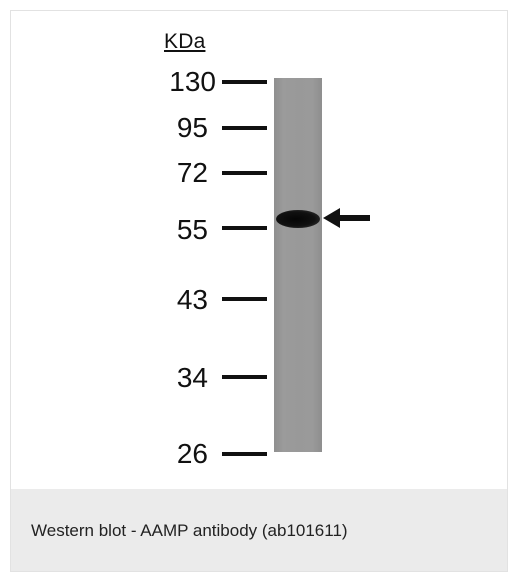  I want to click on unit-label: KDa, so click(185, 41).